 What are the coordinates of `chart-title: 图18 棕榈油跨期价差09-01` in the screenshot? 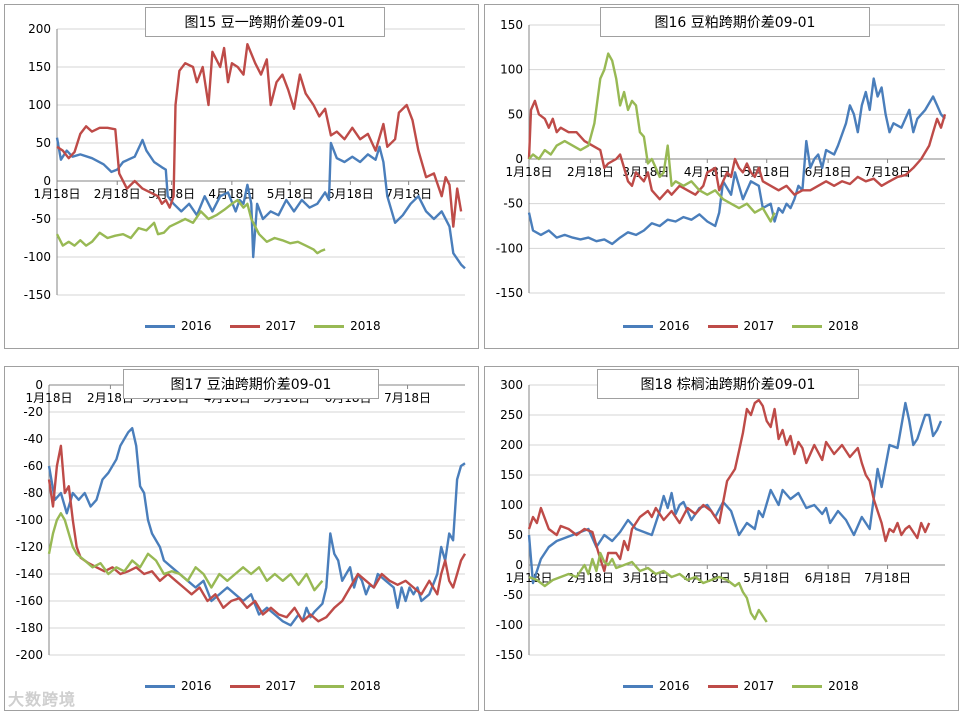 It's located at (728, 384).